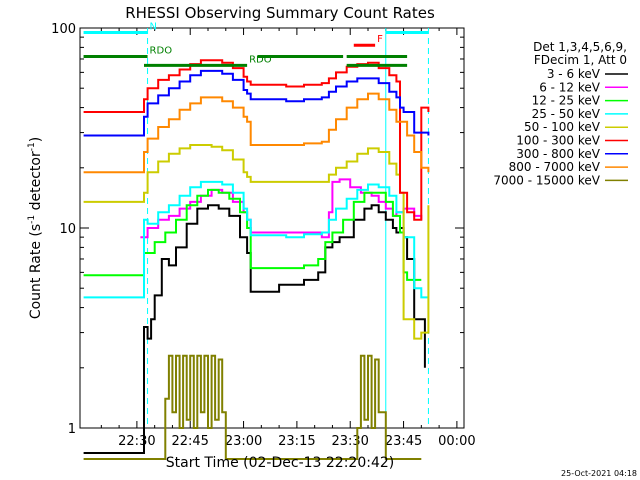 The height and width of the screenshot is (480, 640). I want to click on legend-entry-label: 50 - 100 keV, so click(562, 127).